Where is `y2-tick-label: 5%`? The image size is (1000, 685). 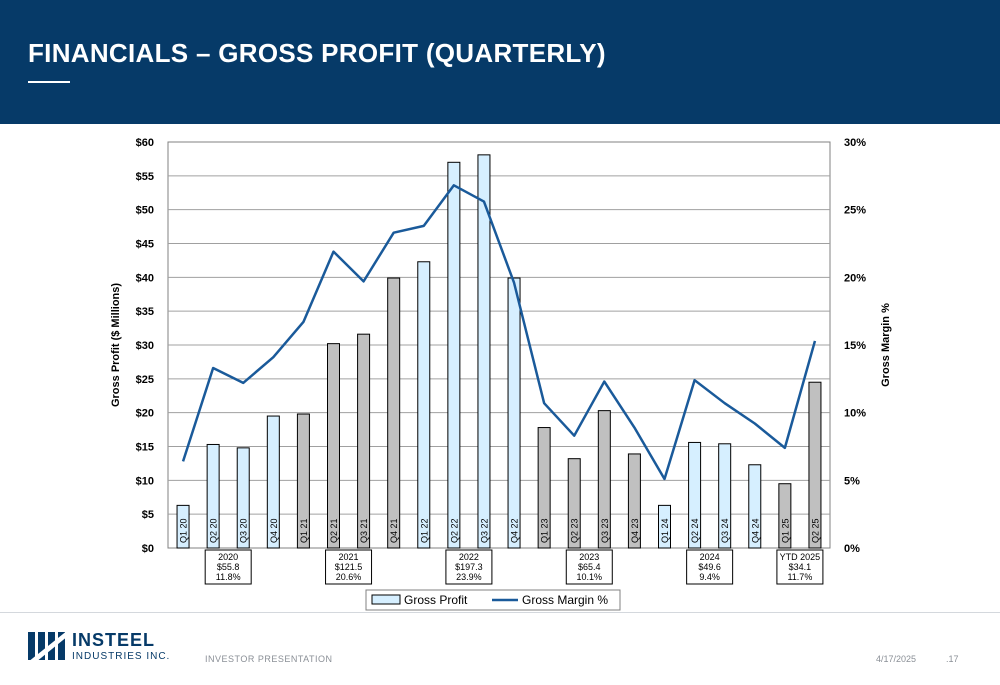 y2-tick-label: 5% is located at coordinates (852, 481).